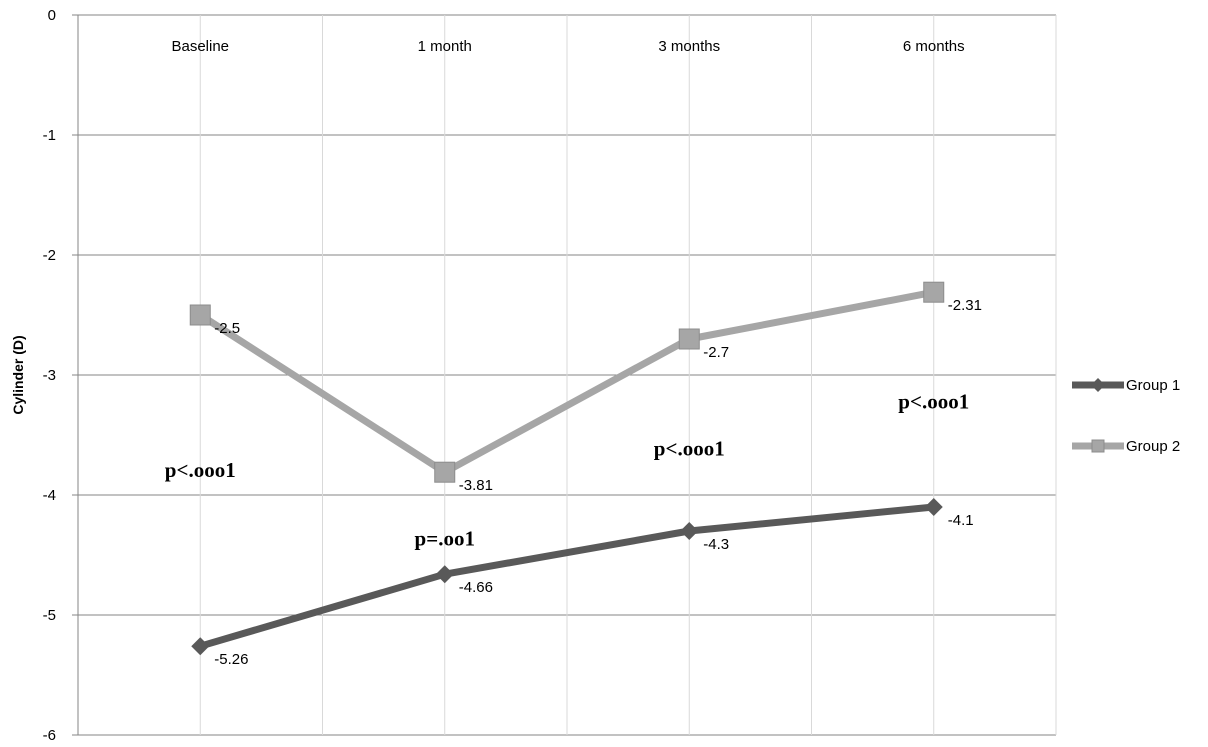  I want to click on data-label: -5.26, so click(231, 659).